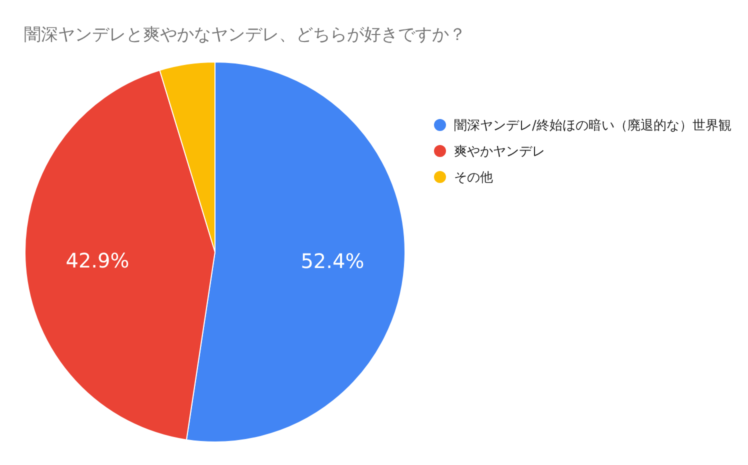 Image resolution: width=748 pixels, height=465 pixels. I want to click on legend-label: 爽やかヤンデレ, so click(499, 152).